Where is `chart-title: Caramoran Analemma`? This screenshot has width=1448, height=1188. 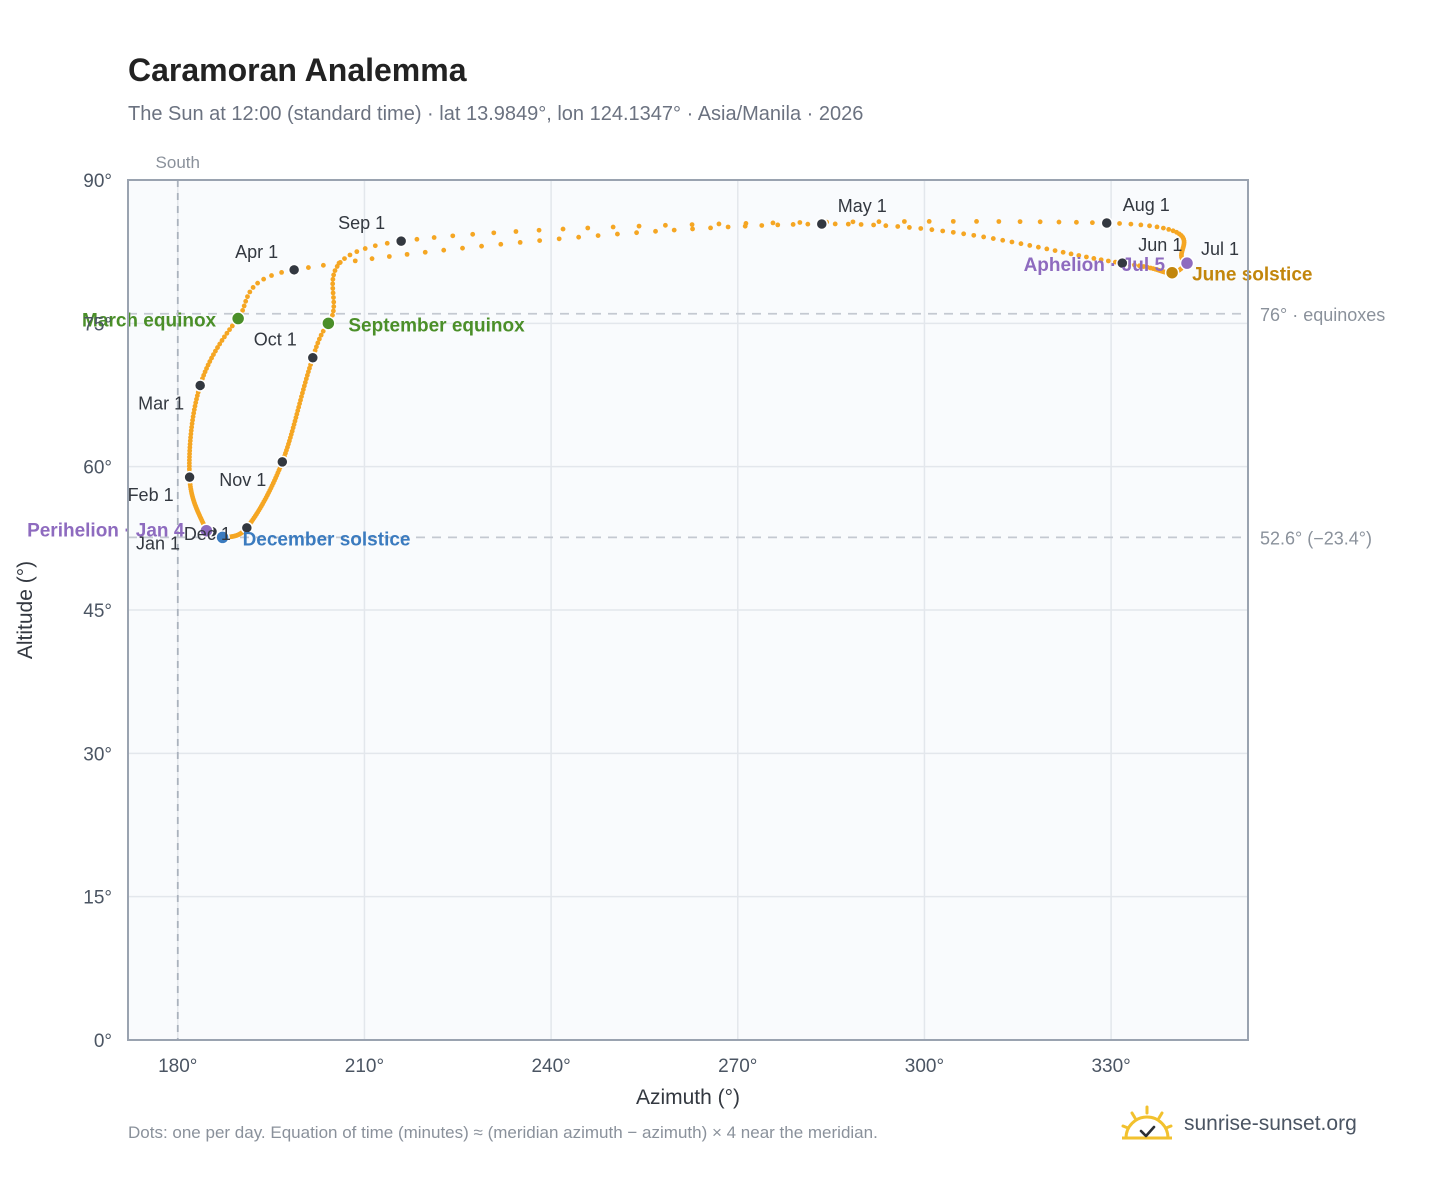 chart-title: Caramoran Analemma is located at coordinates (297, 70).